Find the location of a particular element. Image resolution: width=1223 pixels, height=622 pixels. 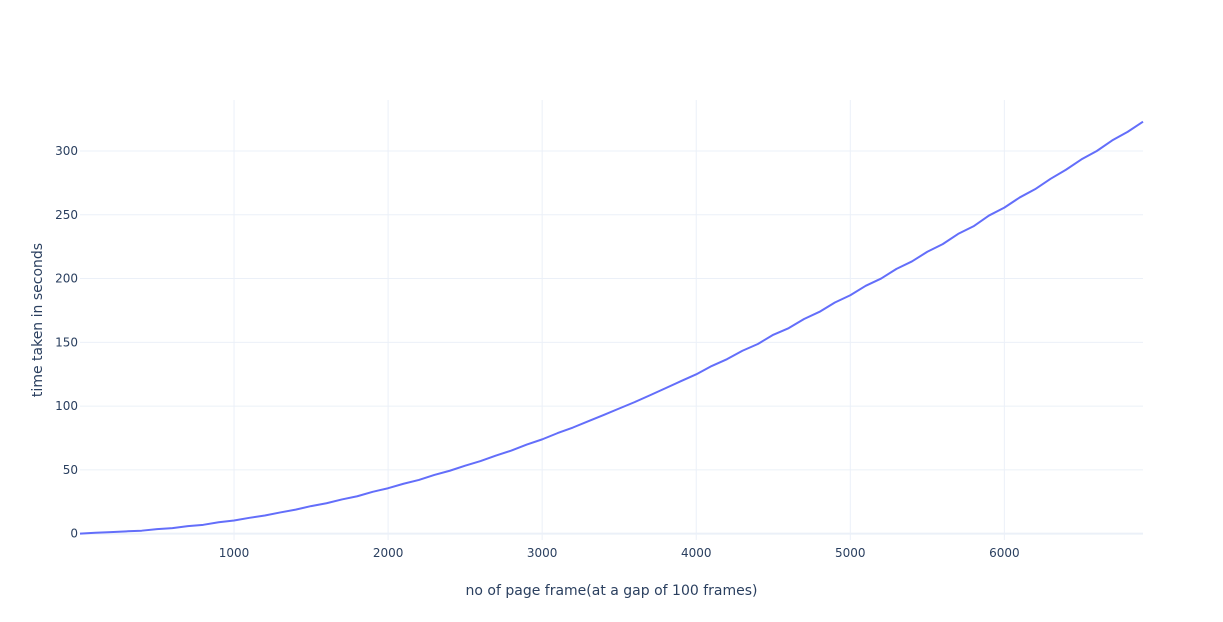

x-tick-labels: 1000 2000 3000 4000 5000 6000 is located at coordinates (619, 553).